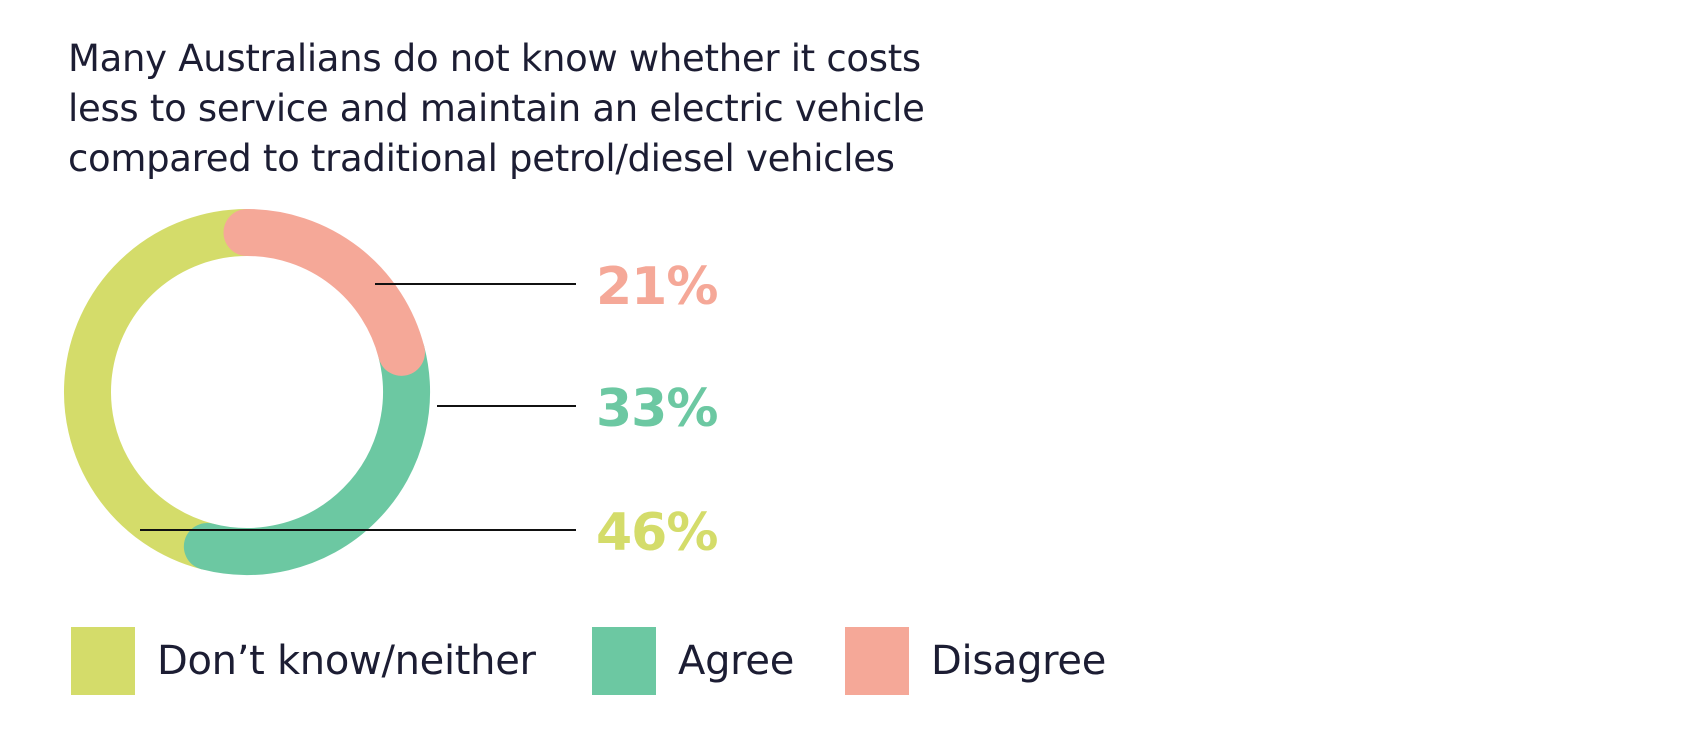 This screenshot has height=729, width=1683. I want to click on legend-item-dont-know: Don’t know/neither, so click(303, 661).